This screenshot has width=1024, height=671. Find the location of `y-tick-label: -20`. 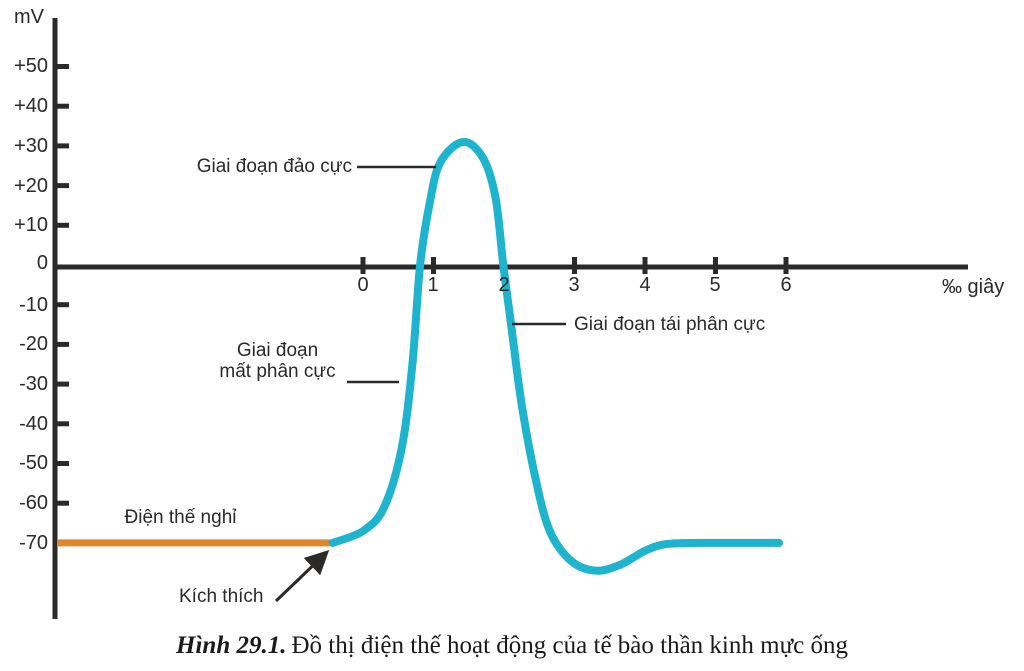

y-tick-label: -20 is located at coordinates (33, 344).